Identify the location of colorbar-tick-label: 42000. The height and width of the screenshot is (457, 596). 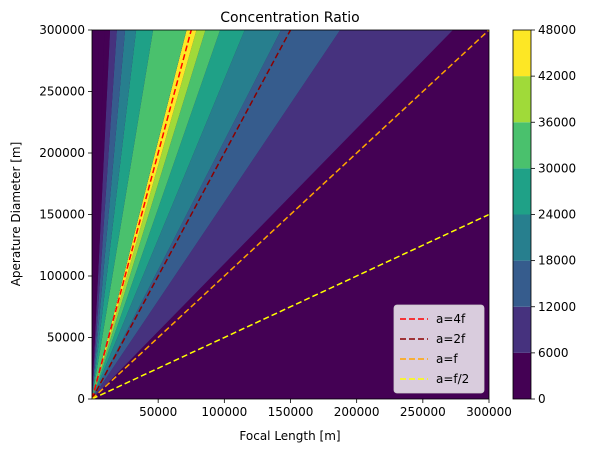
(557, 76).